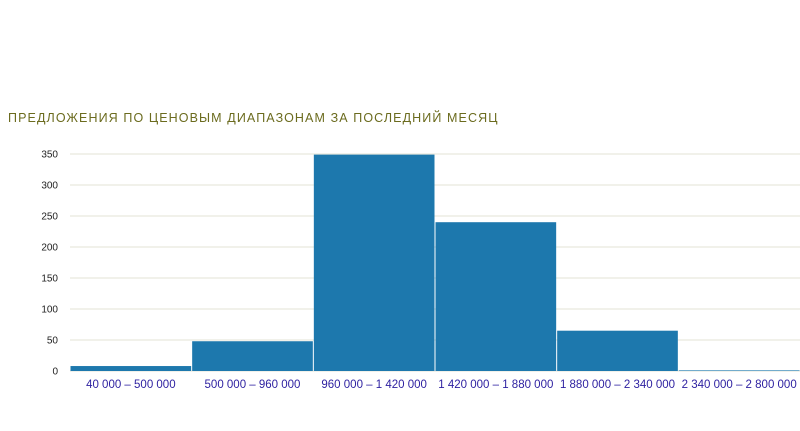 The height and width of the screenshot is (431, 800). I want to click on x-tick-label: 500 000 – 960 000, so click(253, 385).